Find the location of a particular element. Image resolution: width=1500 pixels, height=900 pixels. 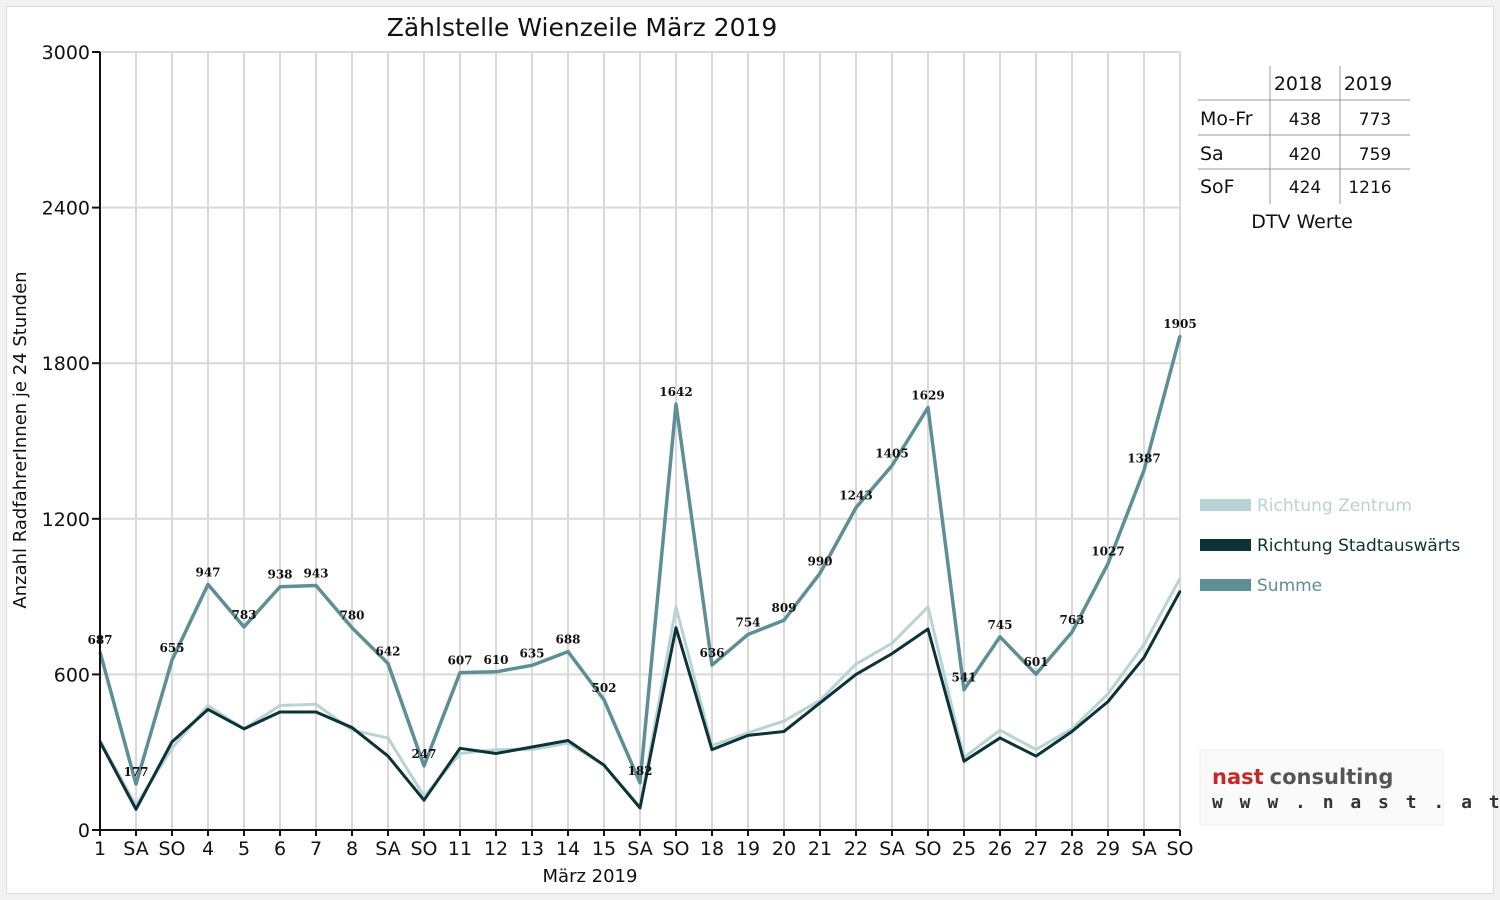

legend-label: Richtung Zentrum is located at coordinates (1334, 506).